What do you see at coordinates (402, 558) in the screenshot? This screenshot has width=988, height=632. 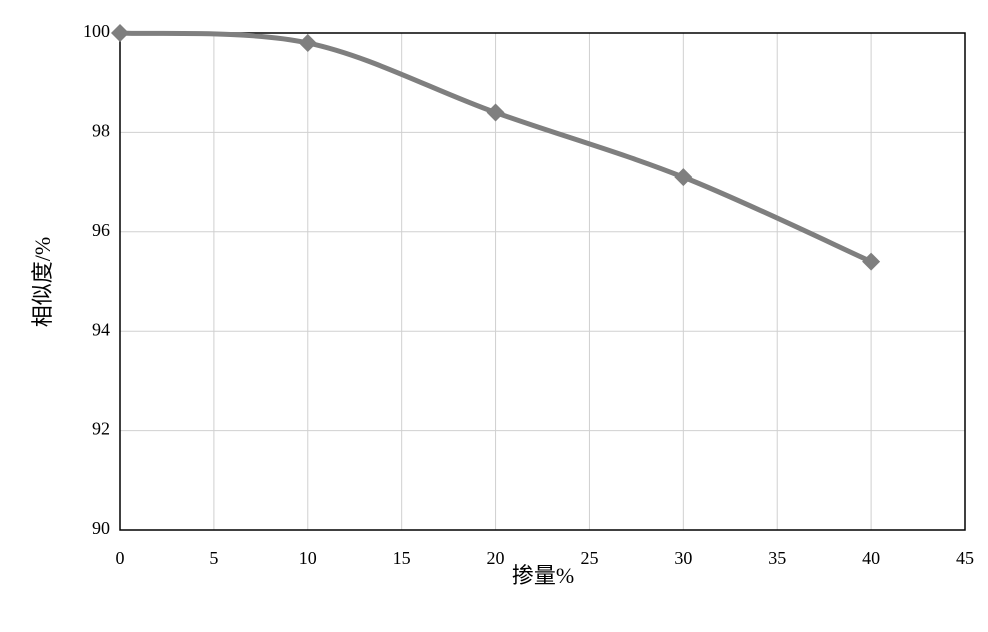 I see `x-tick-label: 15` at bounding box center [402, 558].